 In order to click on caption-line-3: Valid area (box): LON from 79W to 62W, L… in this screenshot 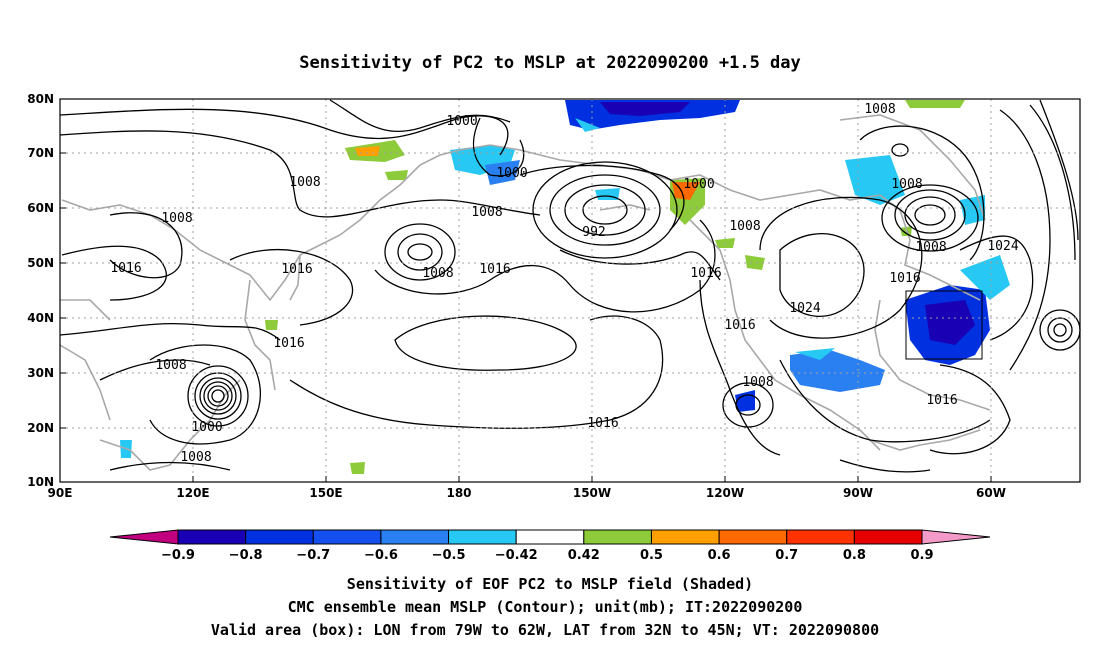, I will do `click(545, 630)`.